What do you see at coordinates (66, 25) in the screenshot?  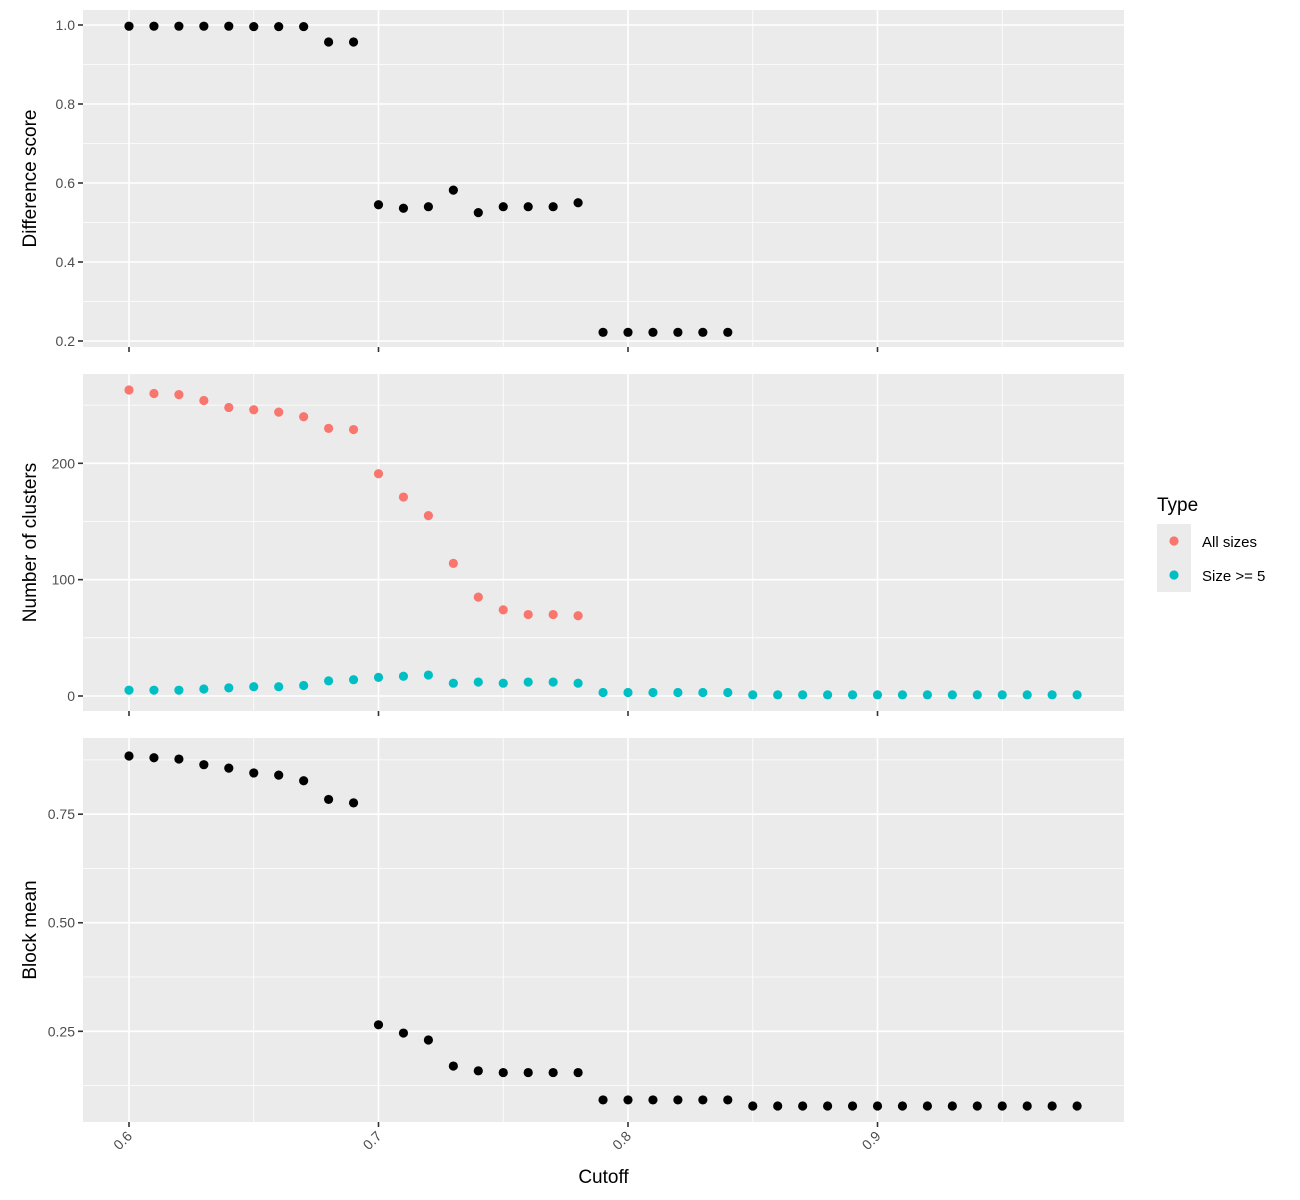 I see `y-tick-label: 1.0` at bounding box center [66, 25].